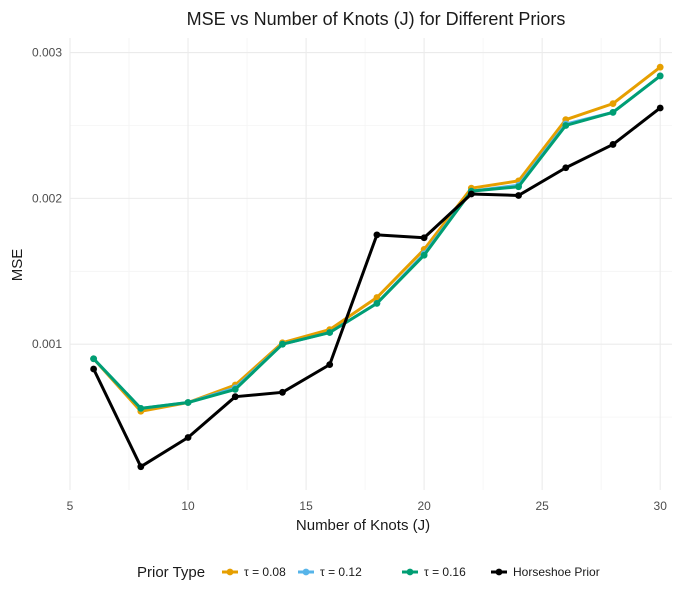  Describe the element at coordinates (188, 506) in the screenshot. I see `x-tick-label: 10` at that location.